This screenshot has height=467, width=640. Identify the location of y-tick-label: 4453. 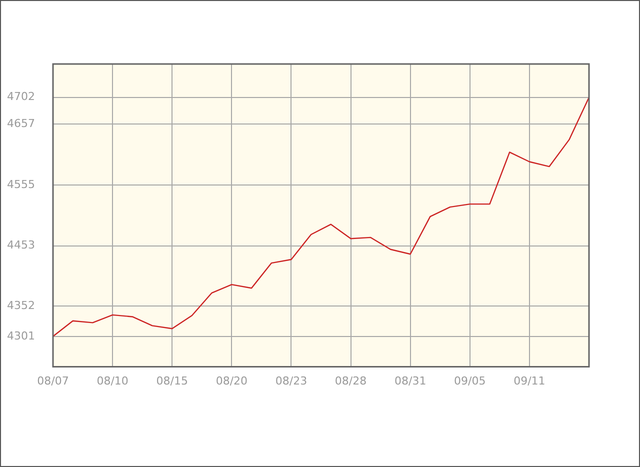
(21, 245).